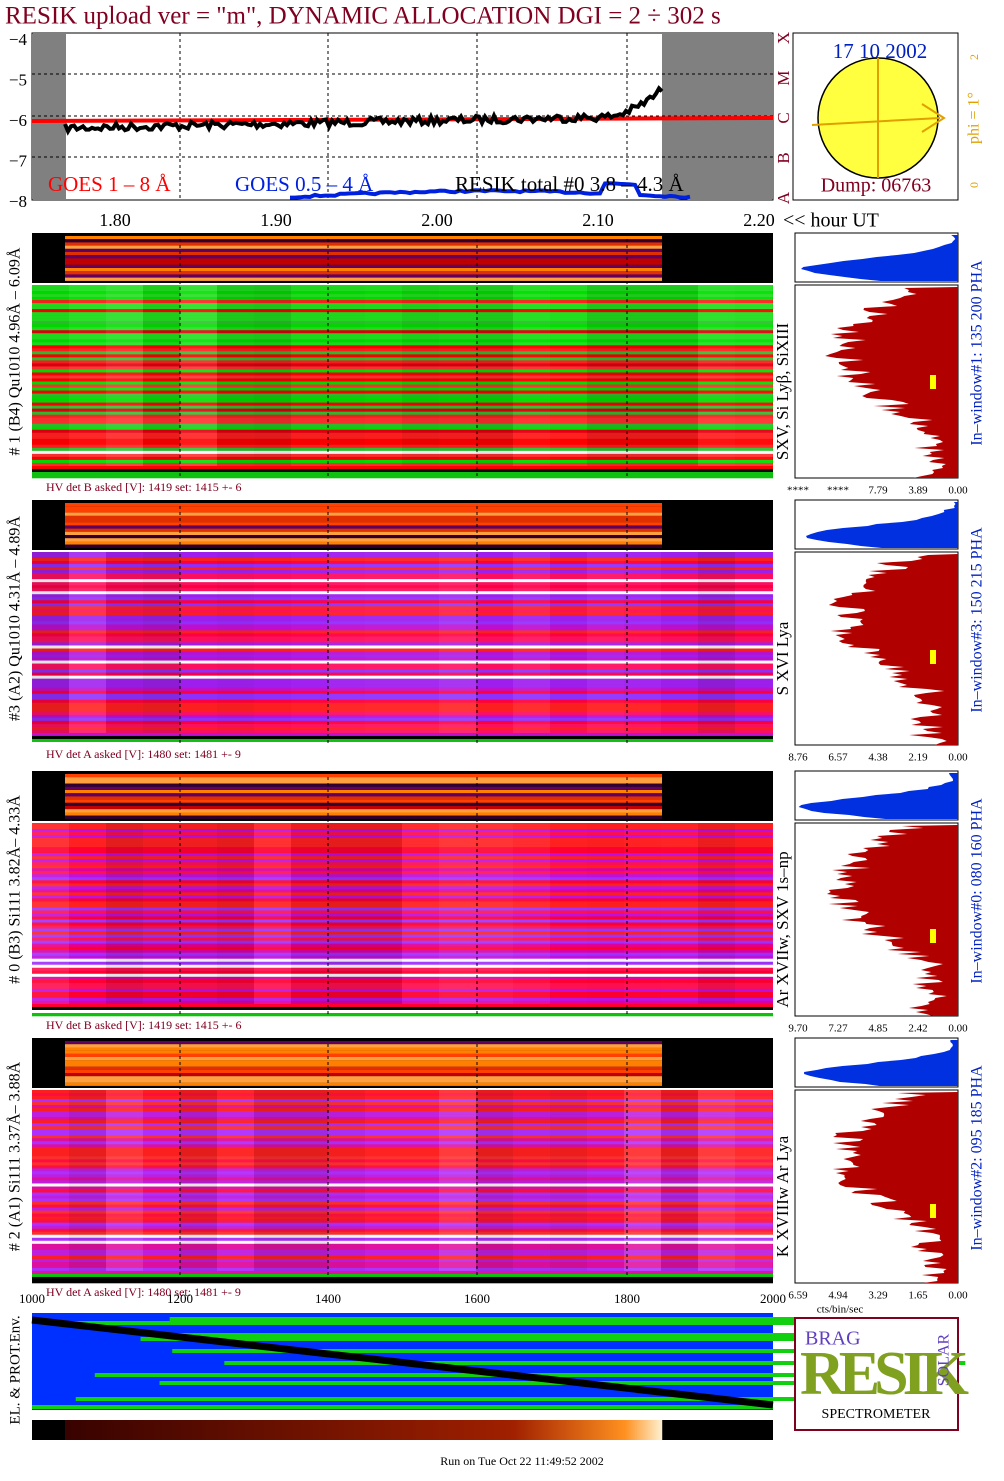 The height and width of the screenshot is (1481, 1004). What do you see at coordinates (944, 1359) in the screenshot?
I see `logo-solar: SOLAR` at bounding box center [944, 1359].